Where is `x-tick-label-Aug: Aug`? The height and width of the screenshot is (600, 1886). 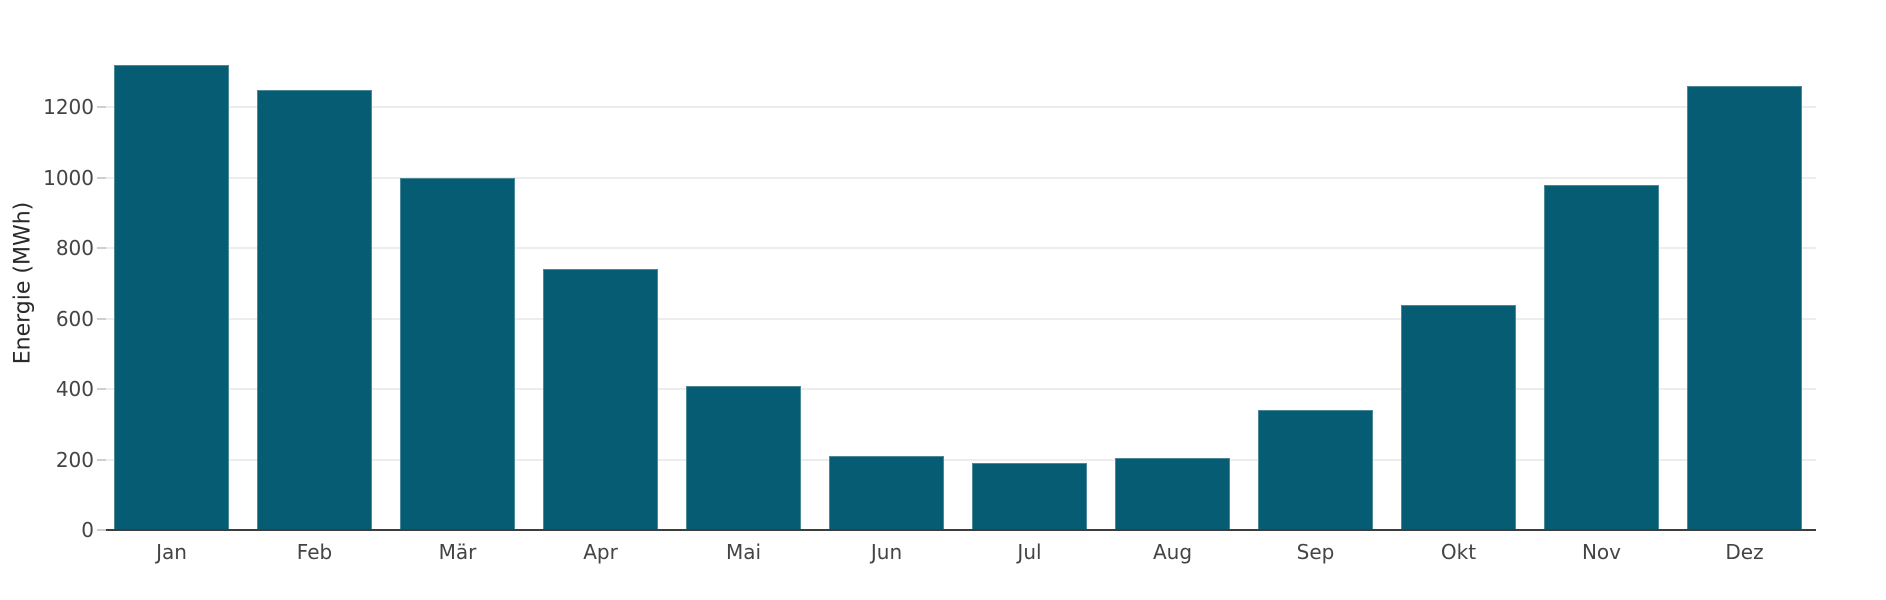 x-tick-label-Aug: Aug is located at coordinates (1172, 552).